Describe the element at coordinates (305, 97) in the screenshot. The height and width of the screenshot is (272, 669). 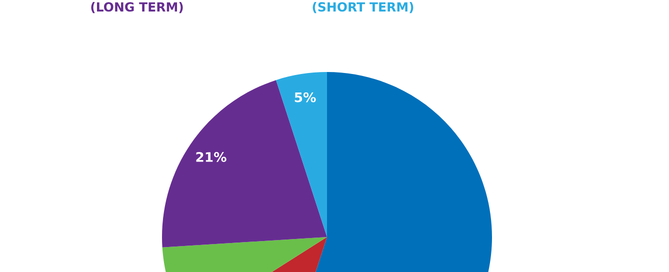
I see `data-label: 5%` at that location.